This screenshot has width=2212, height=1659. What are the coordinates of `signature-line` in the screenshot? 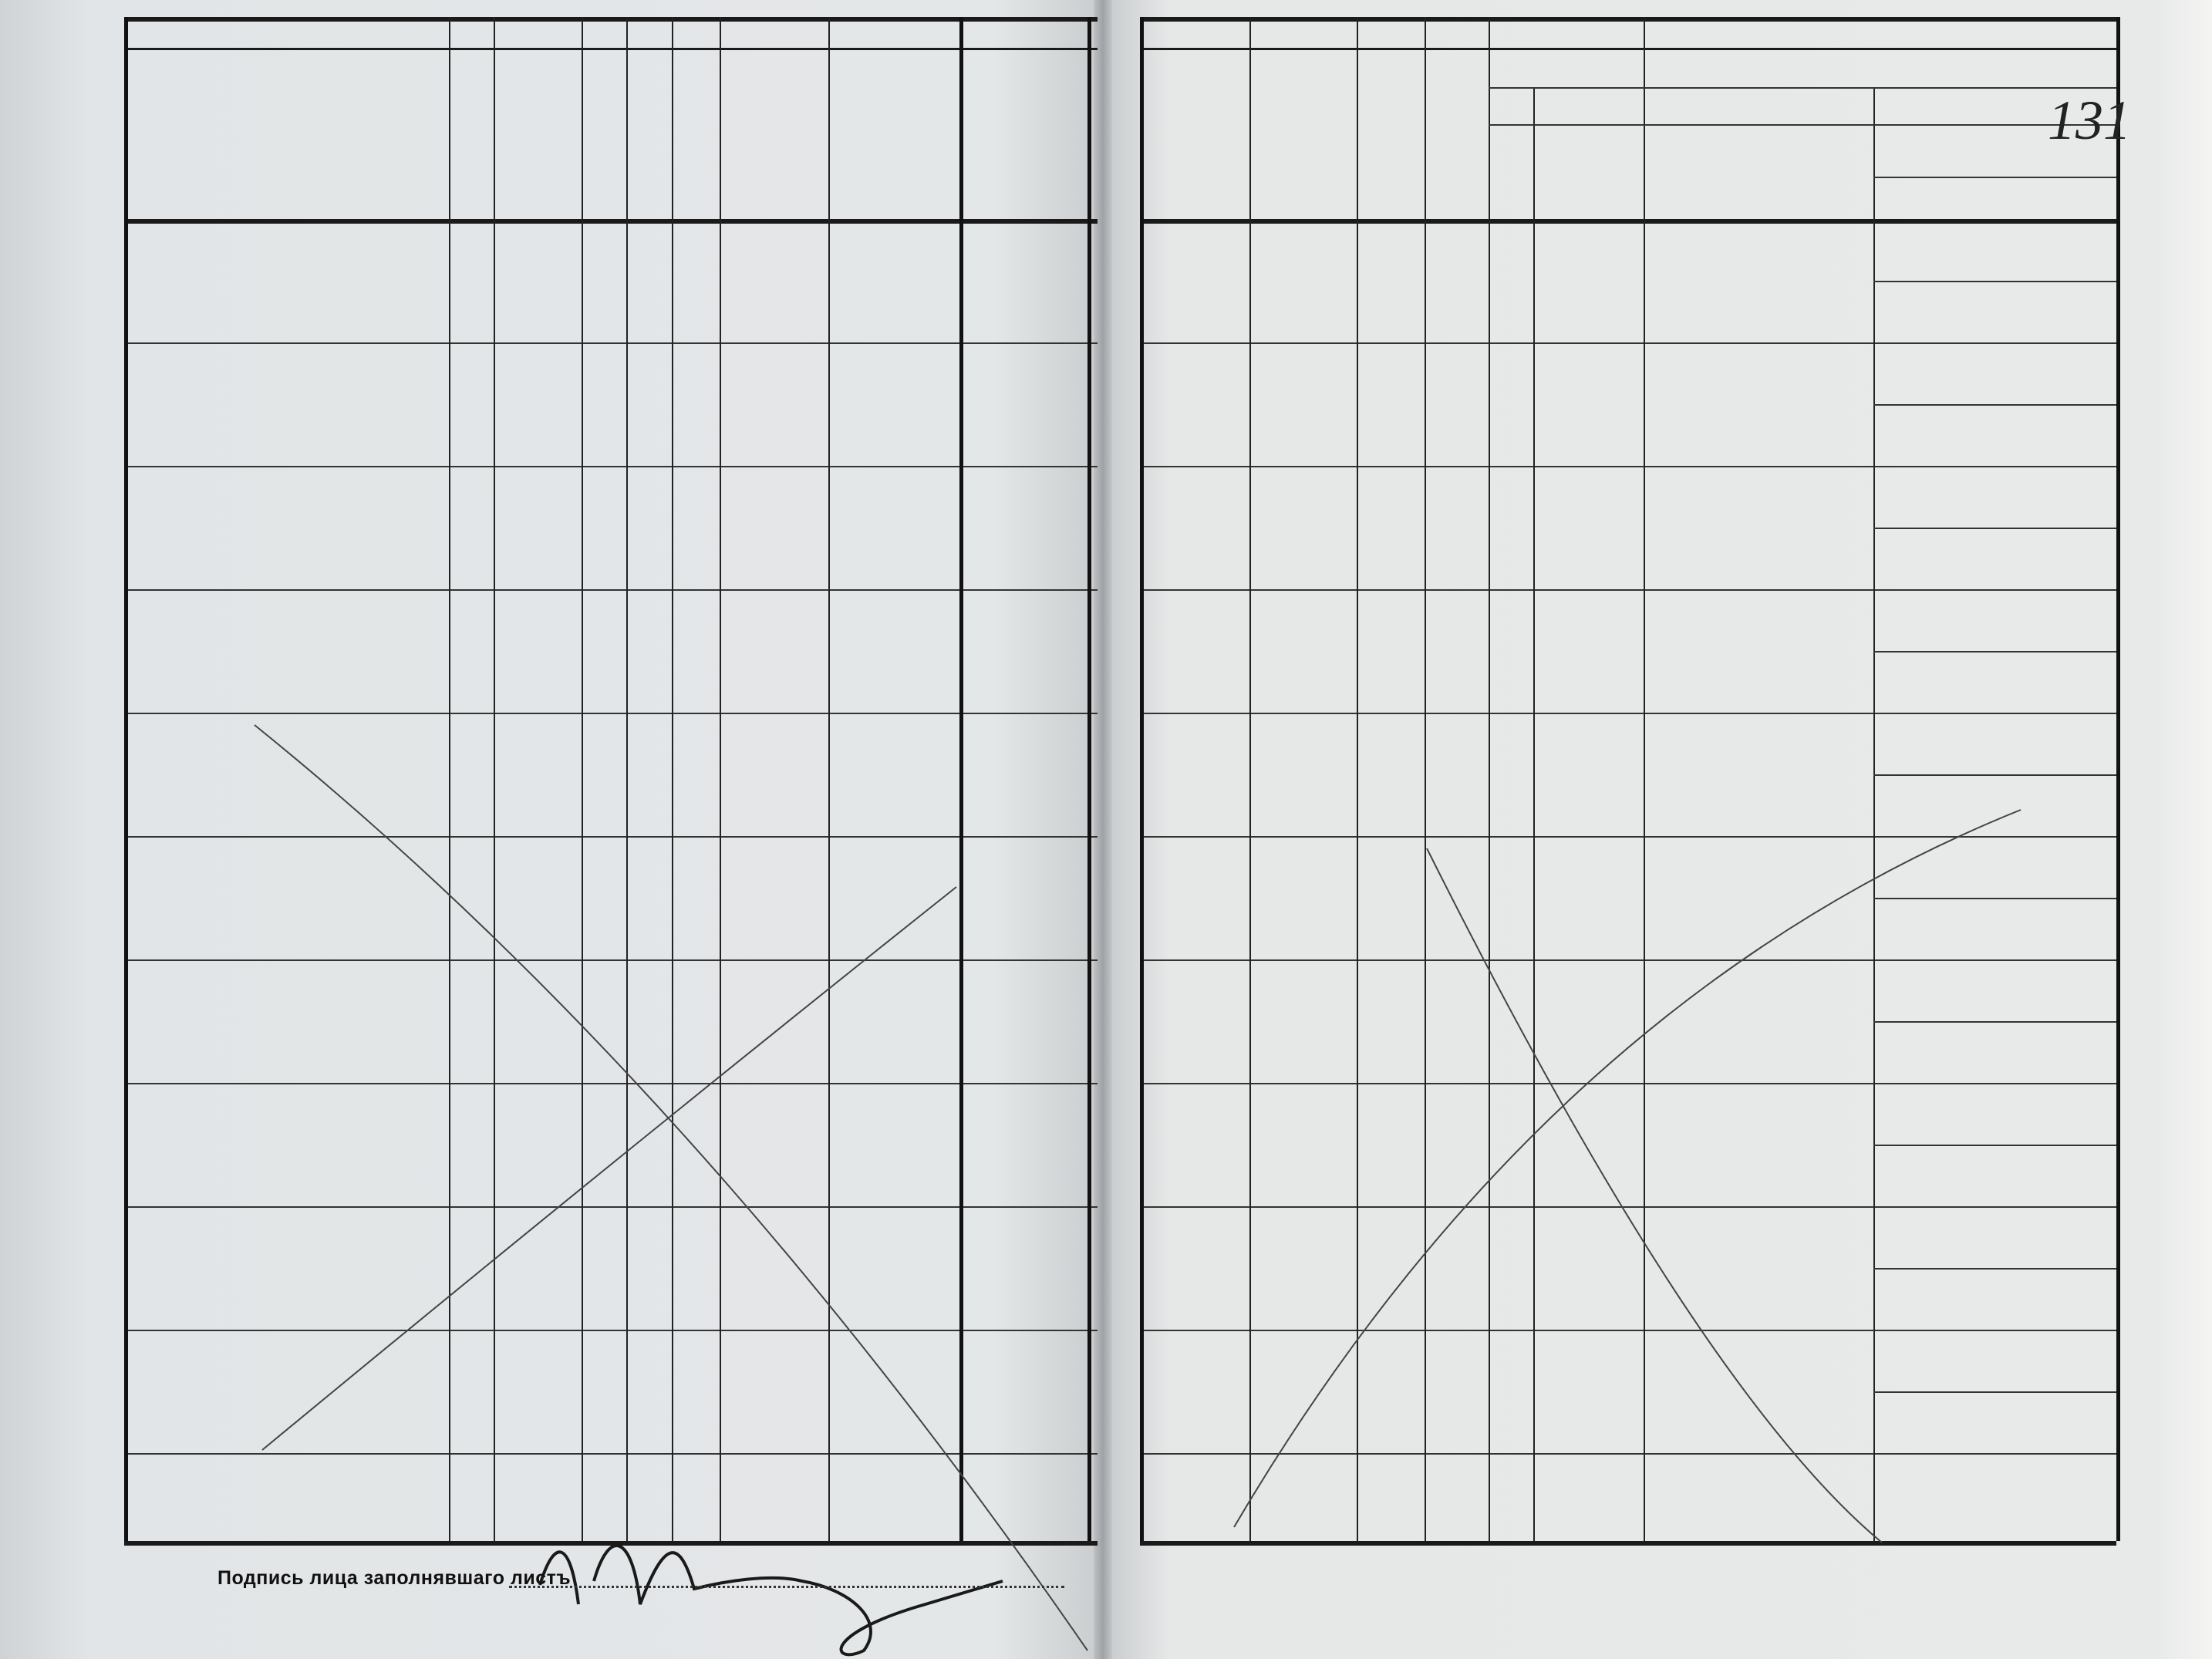 It's located at (786, 1587).